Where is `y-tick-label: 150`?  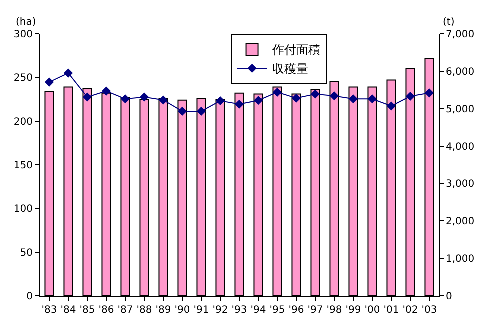 y-tick-label: 150 is located at coordinates (23, 166).